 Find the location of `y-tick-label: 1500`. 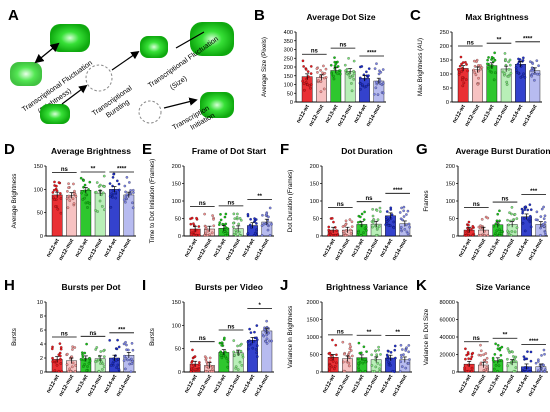

y-tick-label: 1500 is located at coordinates (313, 321).